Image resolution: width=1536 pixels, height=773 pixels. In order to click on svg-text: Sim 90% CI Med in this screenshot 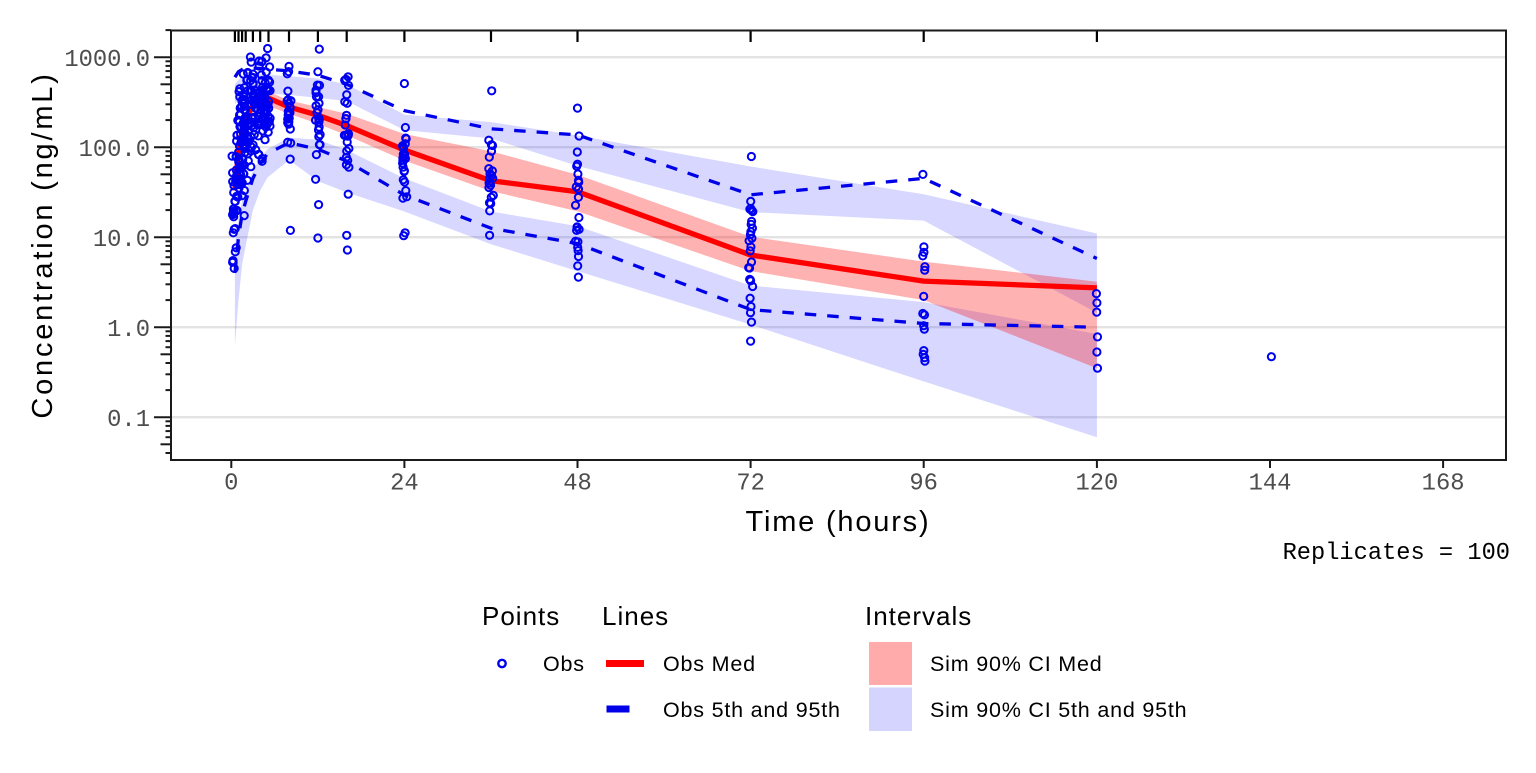, I will do `click(1016, 664)`.